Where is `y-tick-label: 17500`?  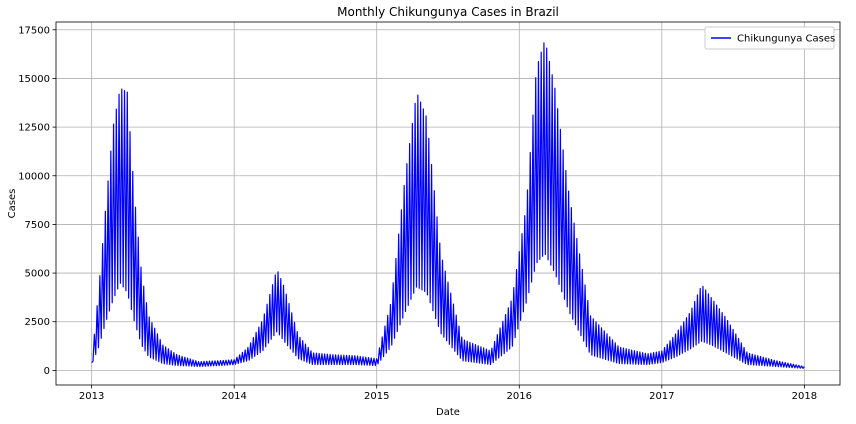 y-tick-label: 17500 is located at coordinates (34, 30).